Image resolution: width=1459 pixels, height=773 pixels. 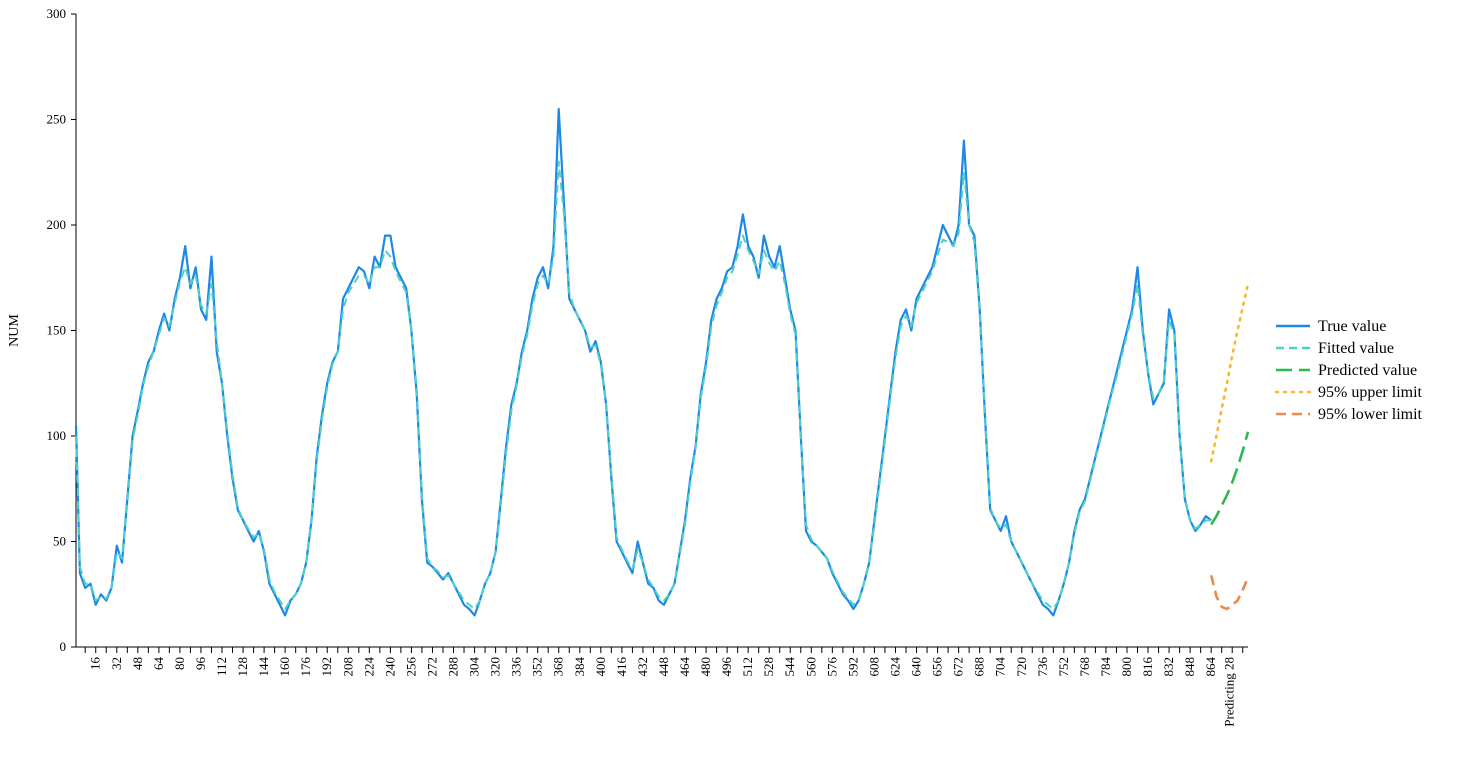 What do you see at coordinates (221, 666) in the screenshot?
I see `x-tick-label: 112` at bounding box center [221, 666].